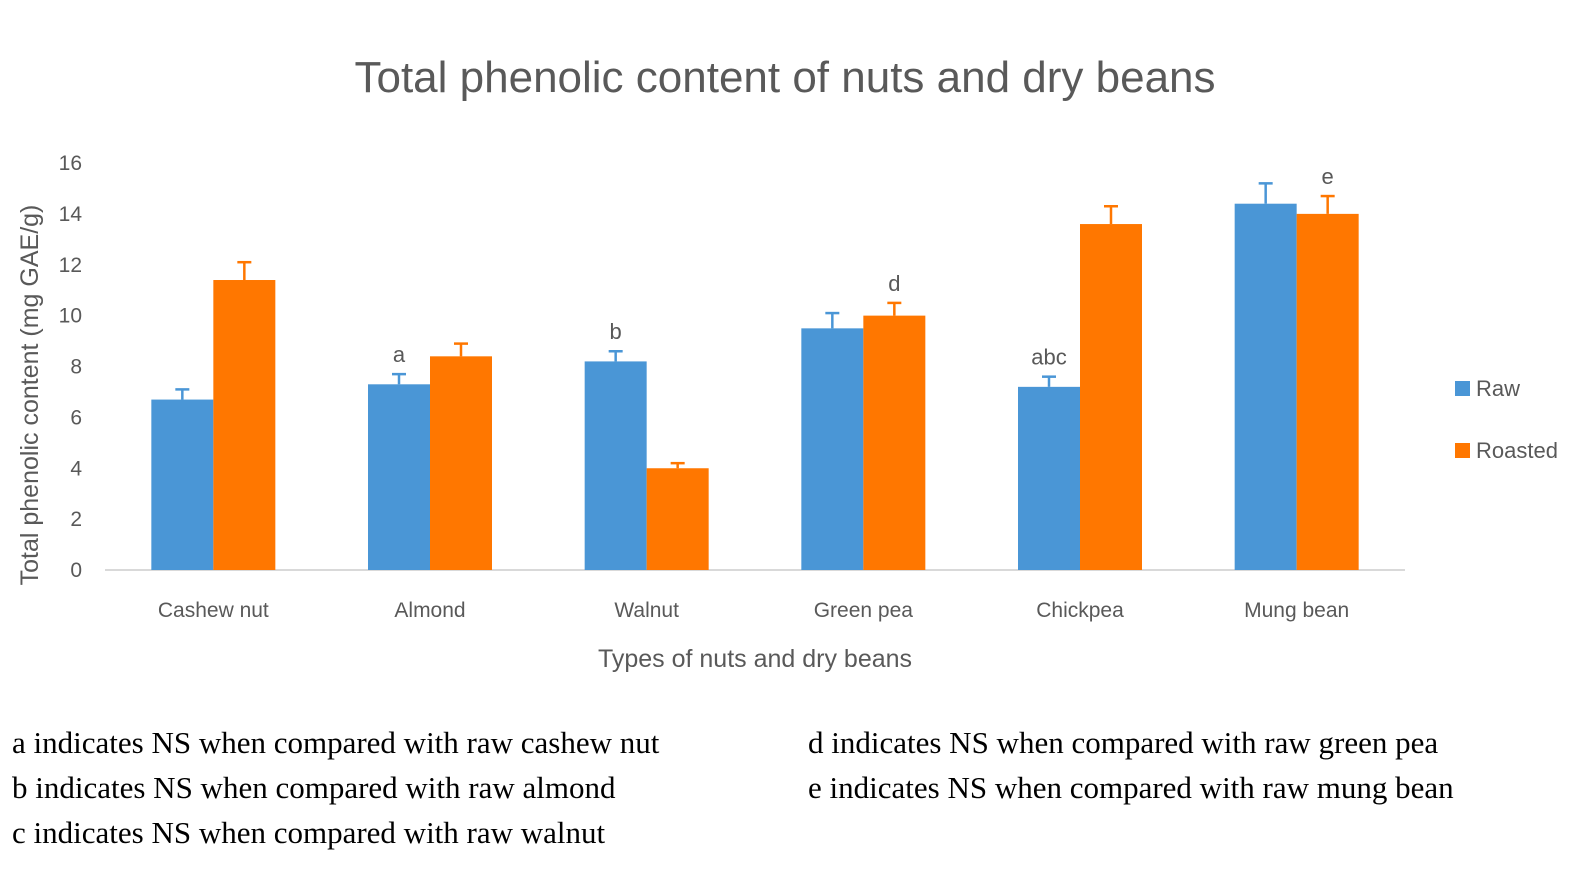 This screenshot has height=876, width=1571. What do you see at coordinates (399, 354) in the screenshot?
I see `significance-label: a` at bounding box center [399, 354].